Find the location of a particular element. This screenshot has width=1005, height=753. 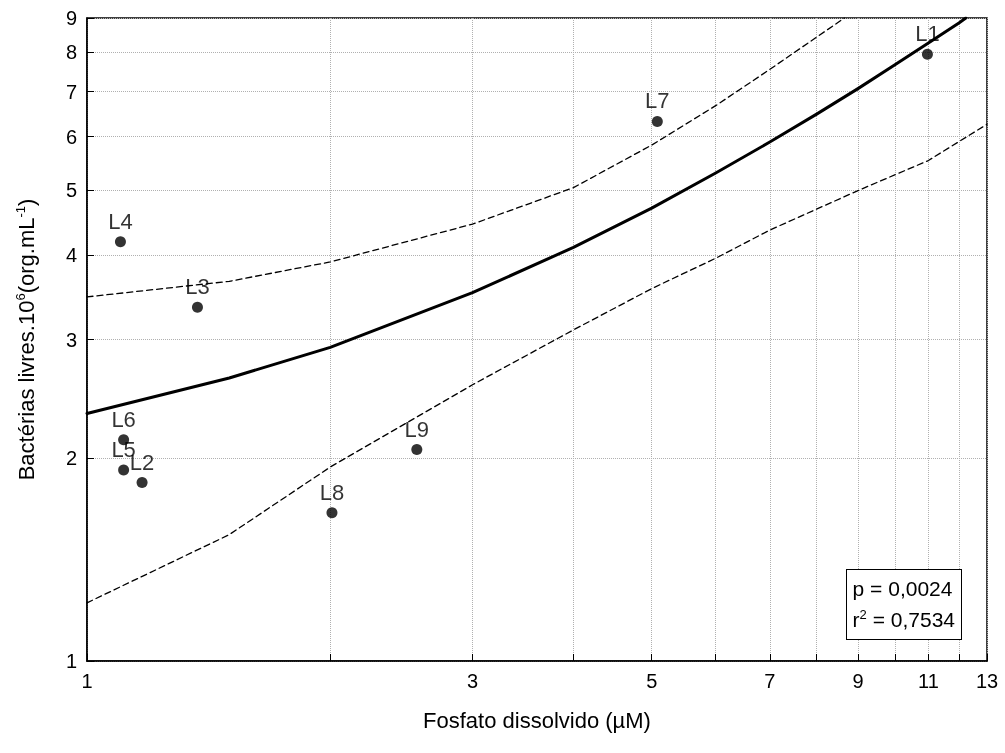

x-tick-label: 3 is located at coordinates (472, 681).